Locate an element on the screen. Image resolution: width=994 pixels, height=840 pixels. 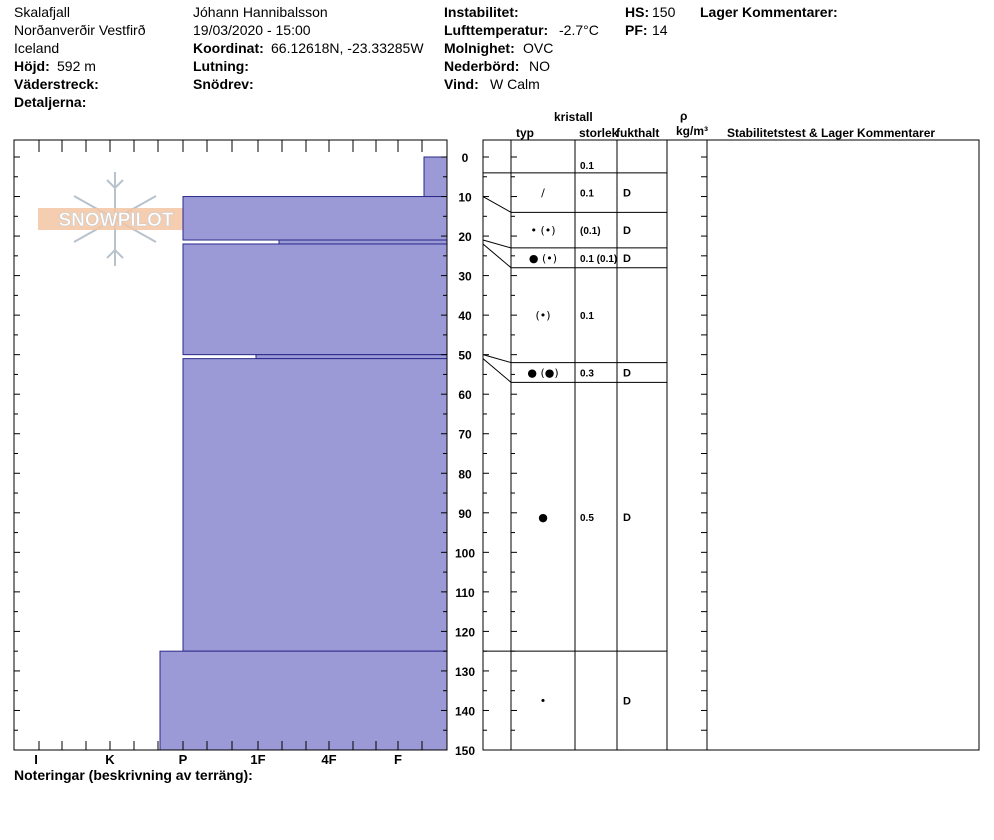
grain-size-value: 0.3 is located at coordinates (587, 373).